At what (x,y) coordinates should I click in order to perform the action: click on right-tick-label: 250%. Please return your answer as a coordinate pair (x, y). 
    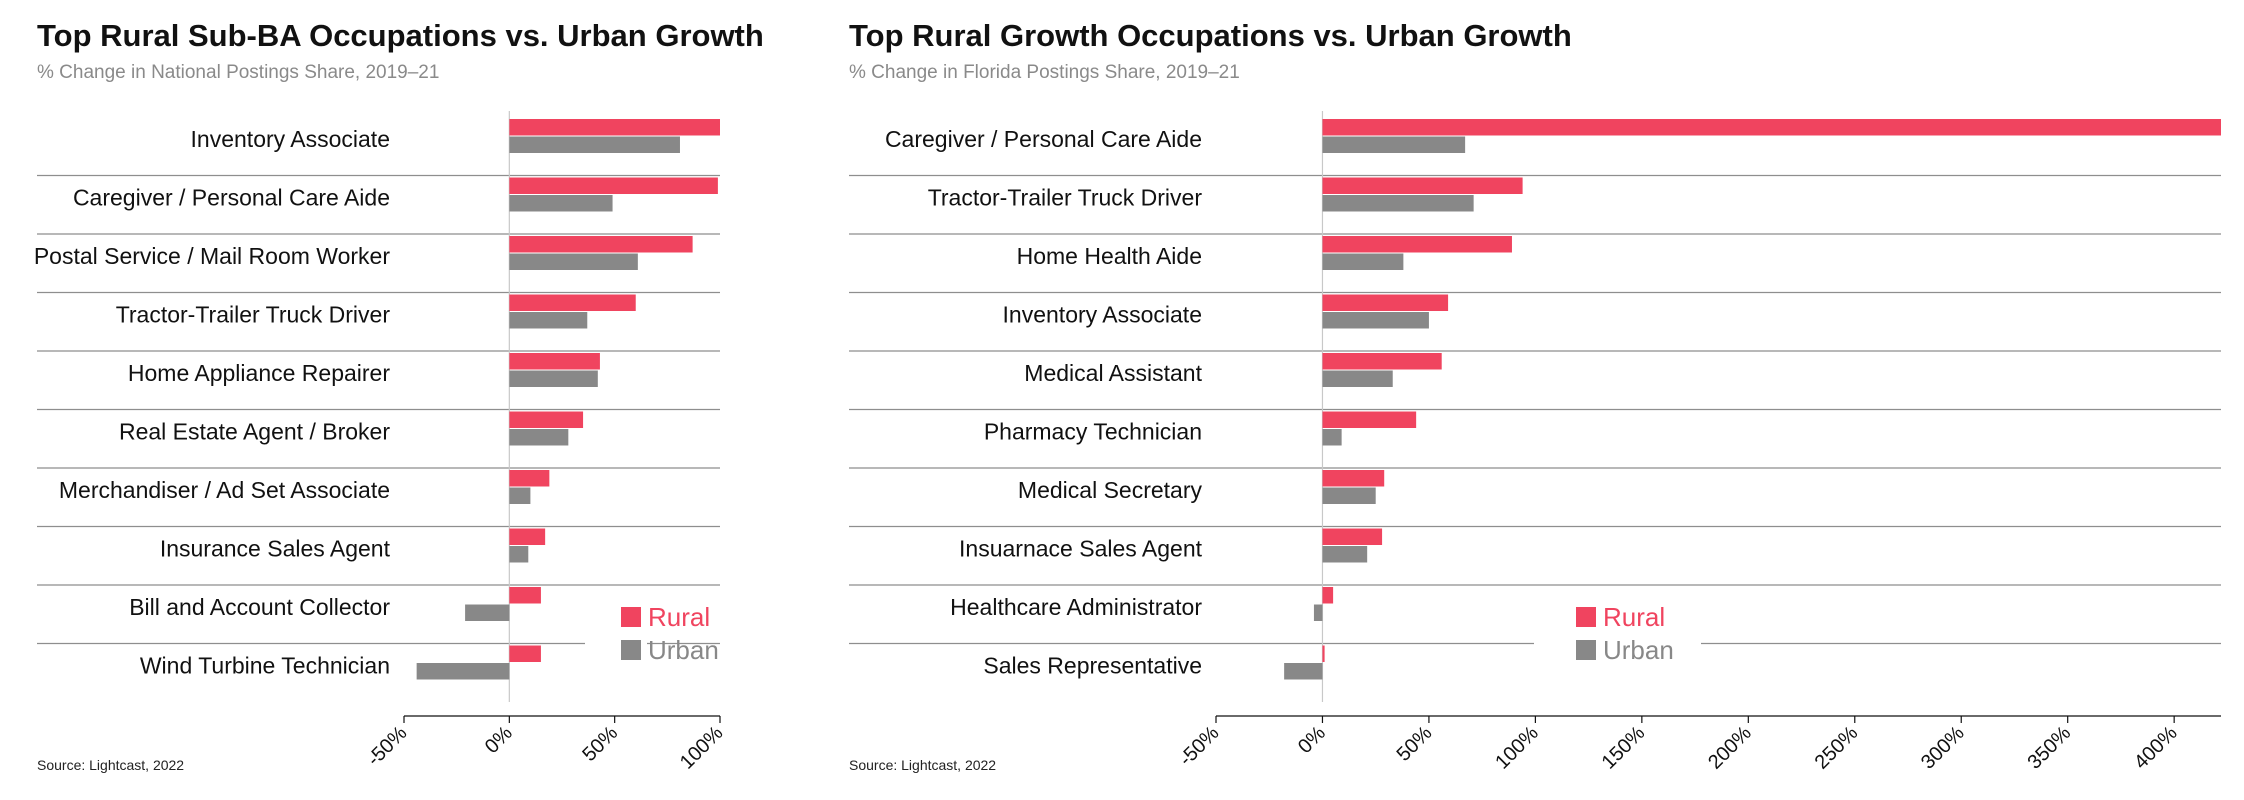
    Looking at the image, I should click on (1837, 748).